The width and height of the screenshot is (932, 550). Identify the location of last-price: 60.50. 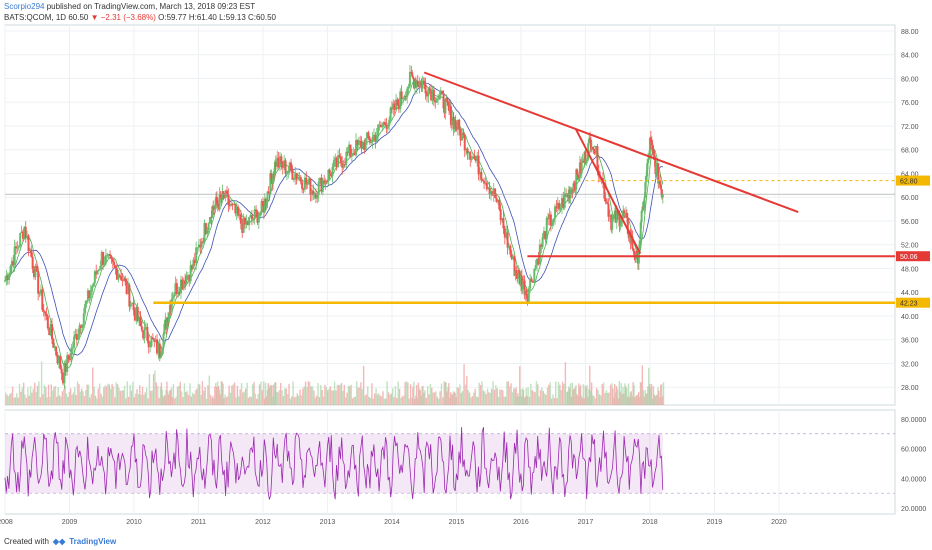
(78, 17).